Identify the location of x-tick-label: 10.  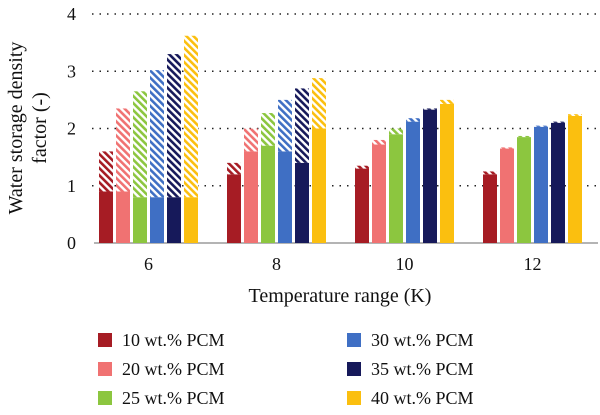
(405, 264).